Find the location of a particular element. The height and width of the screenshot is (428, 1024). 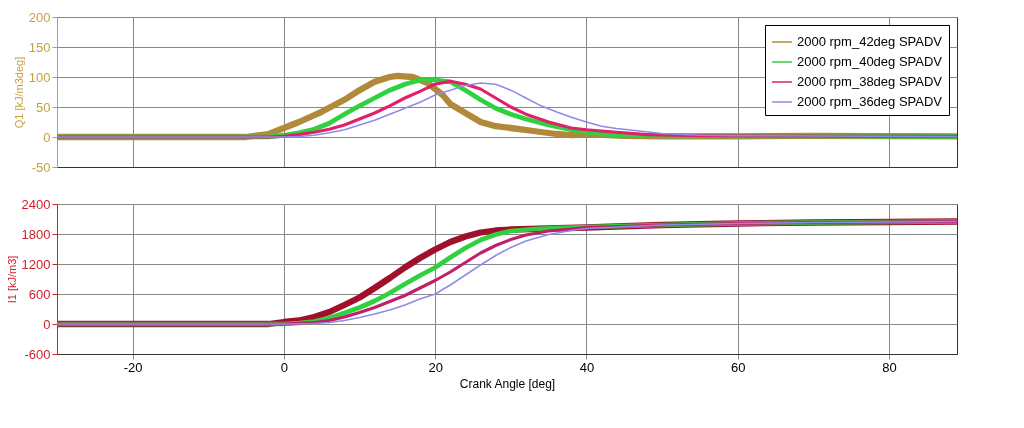

y-tick-label: 1800 is located at coordinates (36, 234).